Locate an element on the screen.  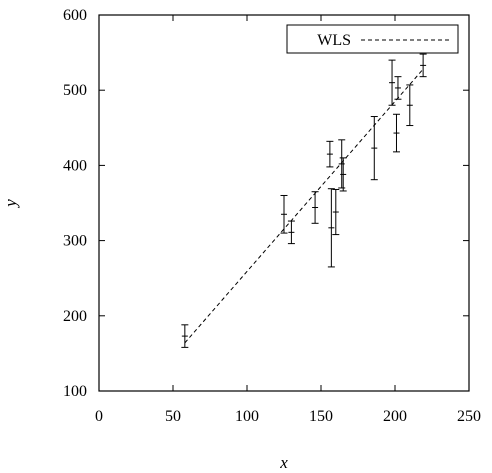
y-tick-label: 600 is located at coordinates (75, 15).